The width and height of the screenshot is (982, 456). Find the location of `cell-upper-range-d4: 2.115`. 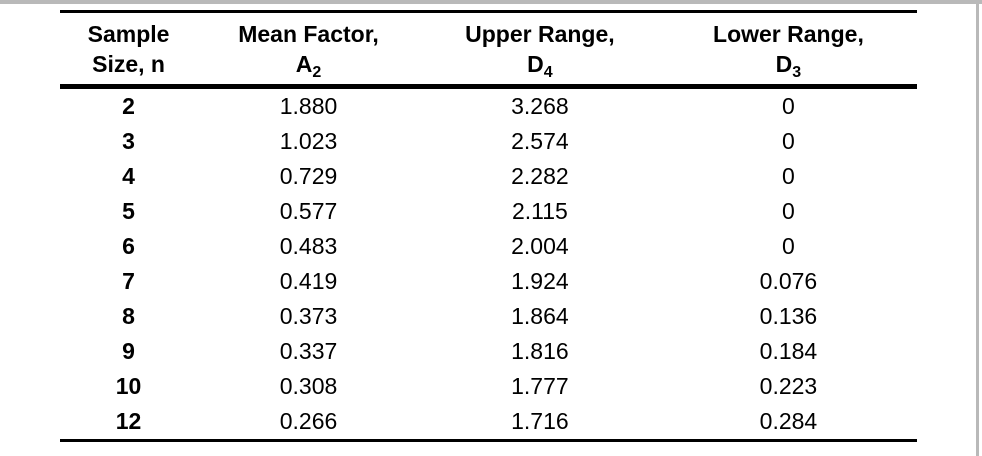

cell-upper-range-d4: 2.115 is located at coordinates (539, 211).